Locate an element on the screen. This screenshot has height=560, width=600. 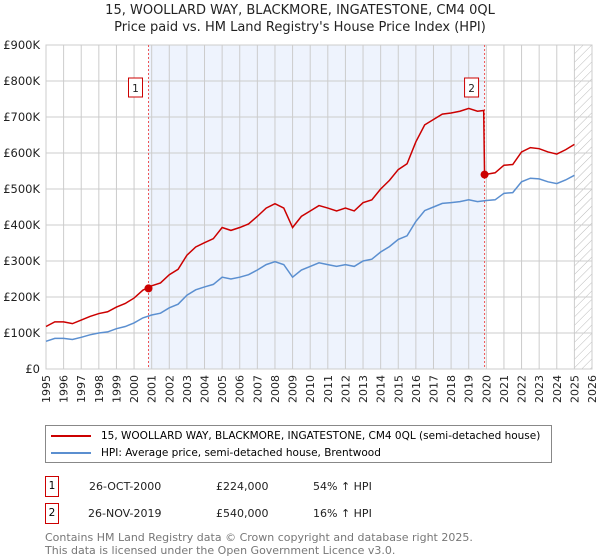
x-tick-label: 2002 is located at coordinates (169, 389).